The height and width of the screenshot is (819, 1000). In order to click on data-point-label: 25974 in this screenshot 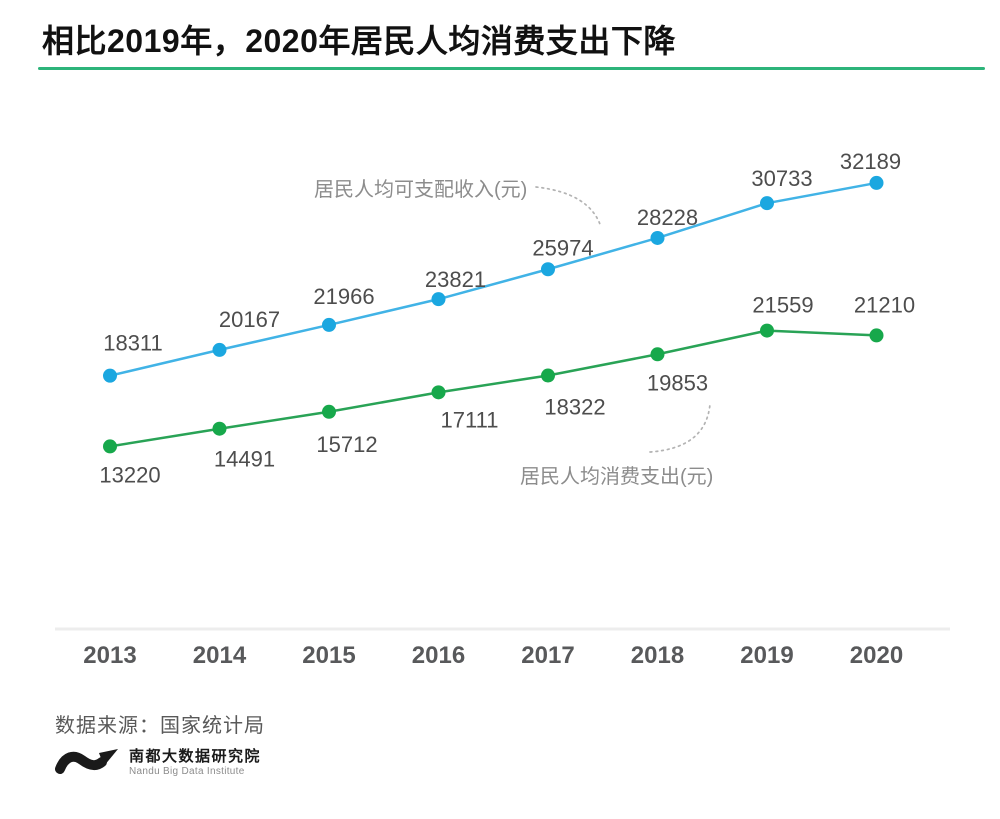, I will do `click(562, 247)`.